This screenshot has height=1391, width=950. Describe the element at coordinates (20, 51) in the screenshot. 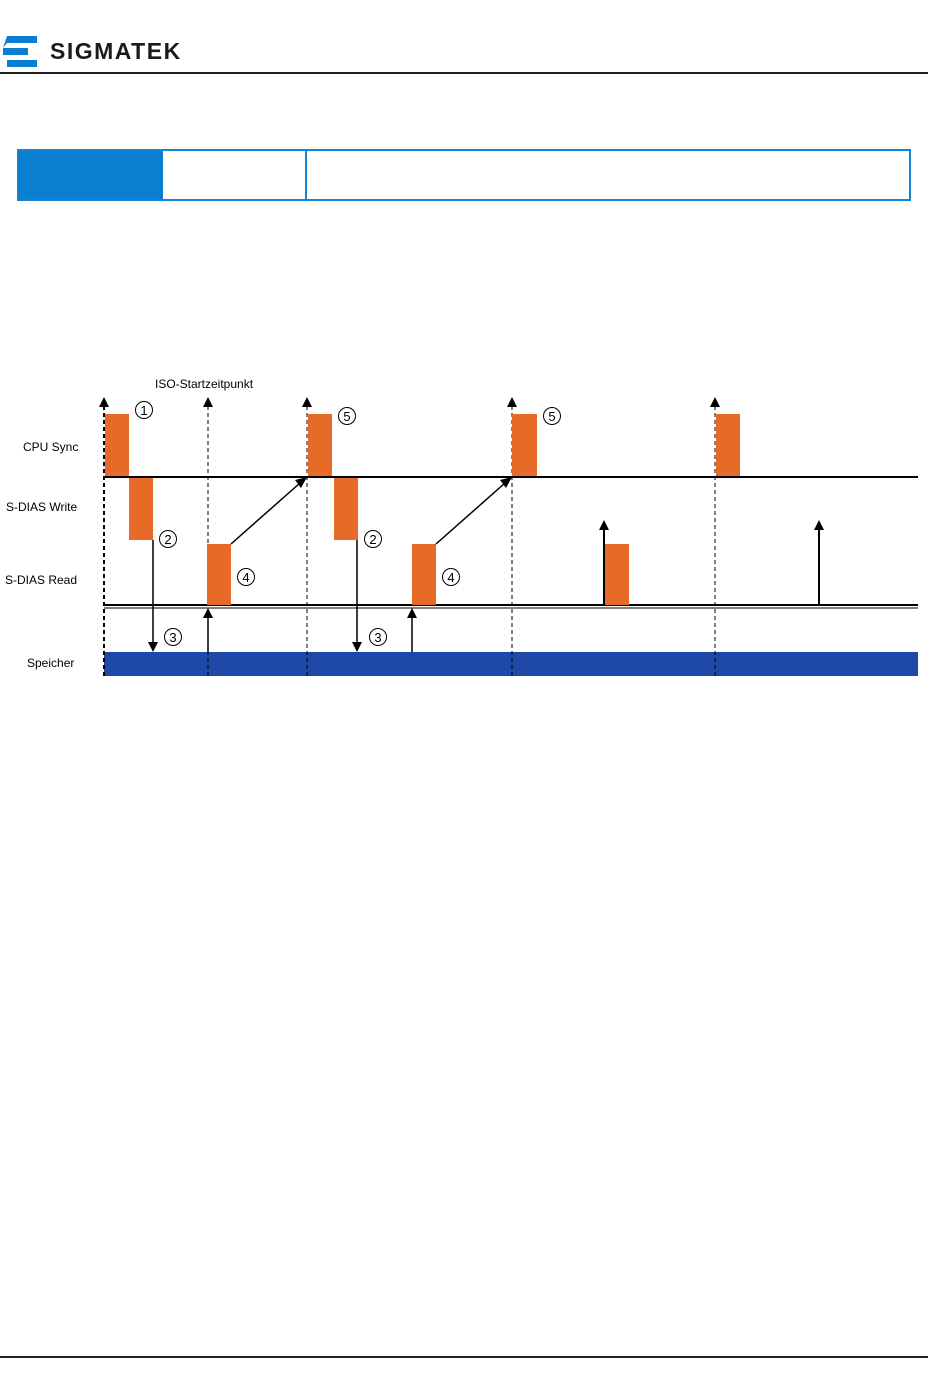

I see `sigmatek-logo-icon` at that location.